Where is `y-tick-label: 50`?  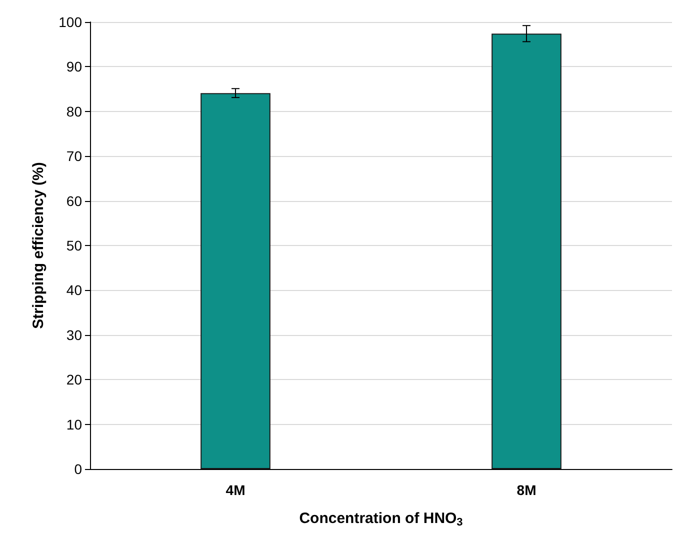
y-tick-label: 50 is located at coordinates (74, 246).